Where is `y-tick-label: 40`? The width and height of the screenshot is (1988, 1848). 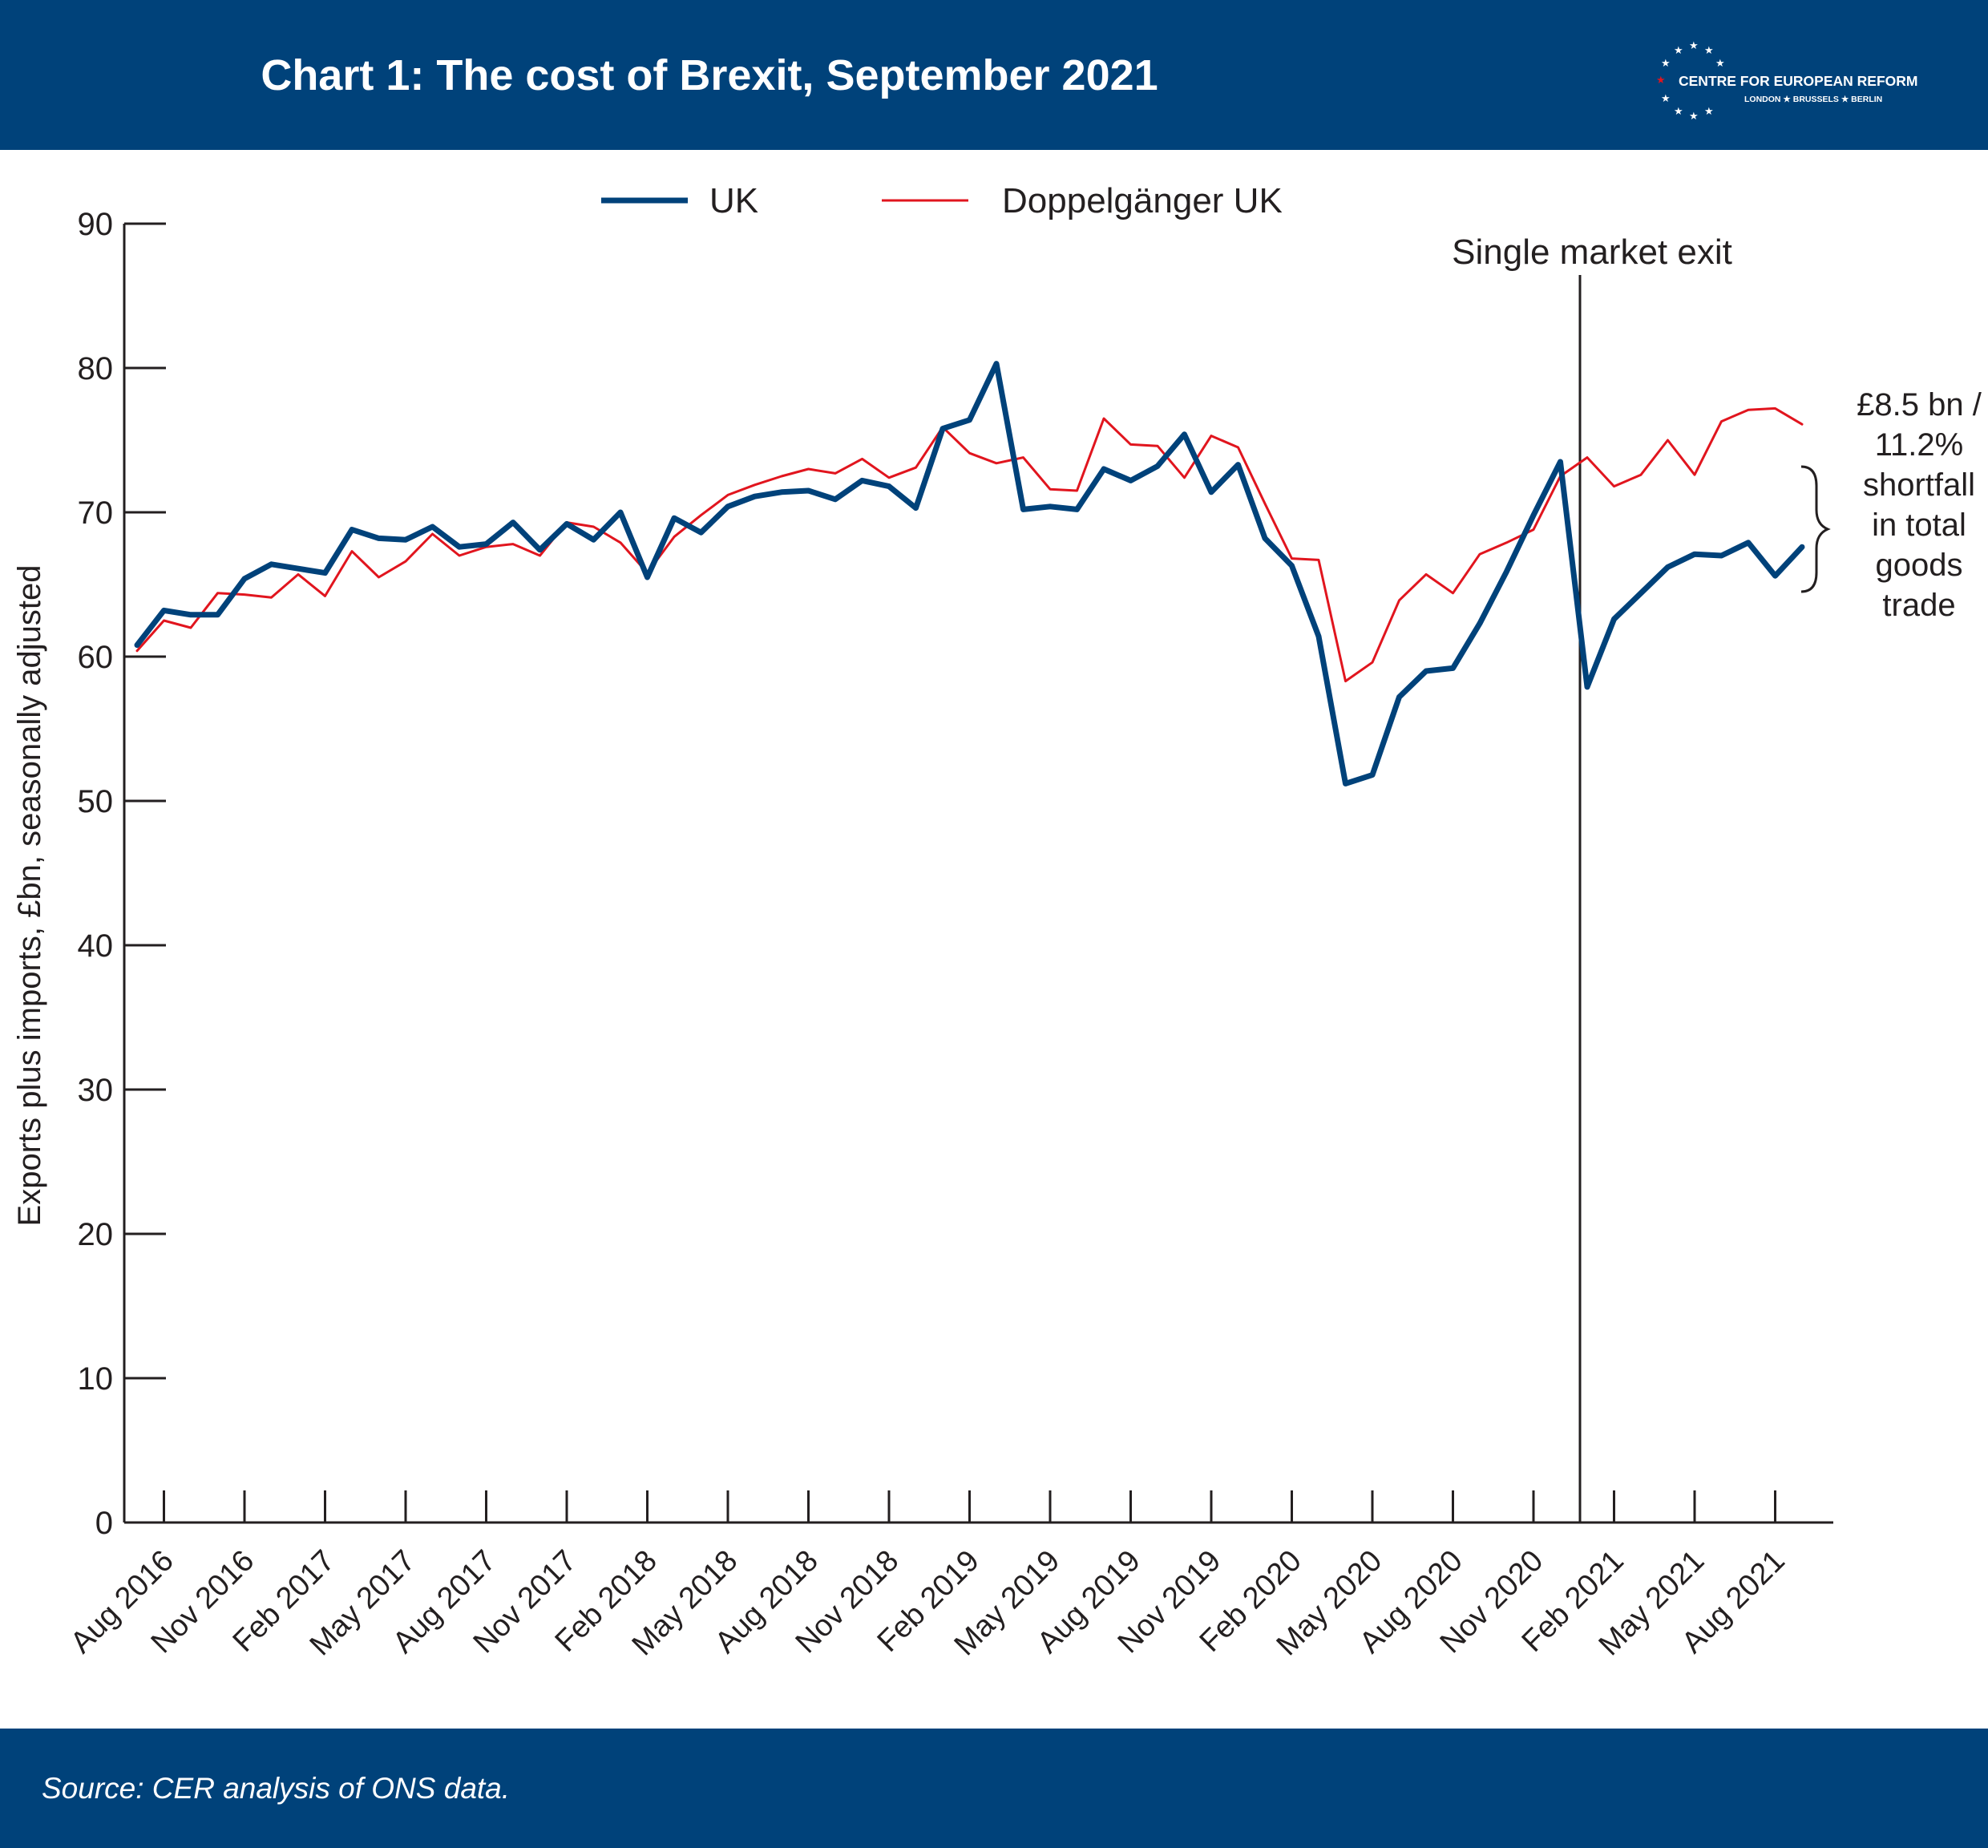
y-tick-label: 40 is located at coordinates (96, 946).